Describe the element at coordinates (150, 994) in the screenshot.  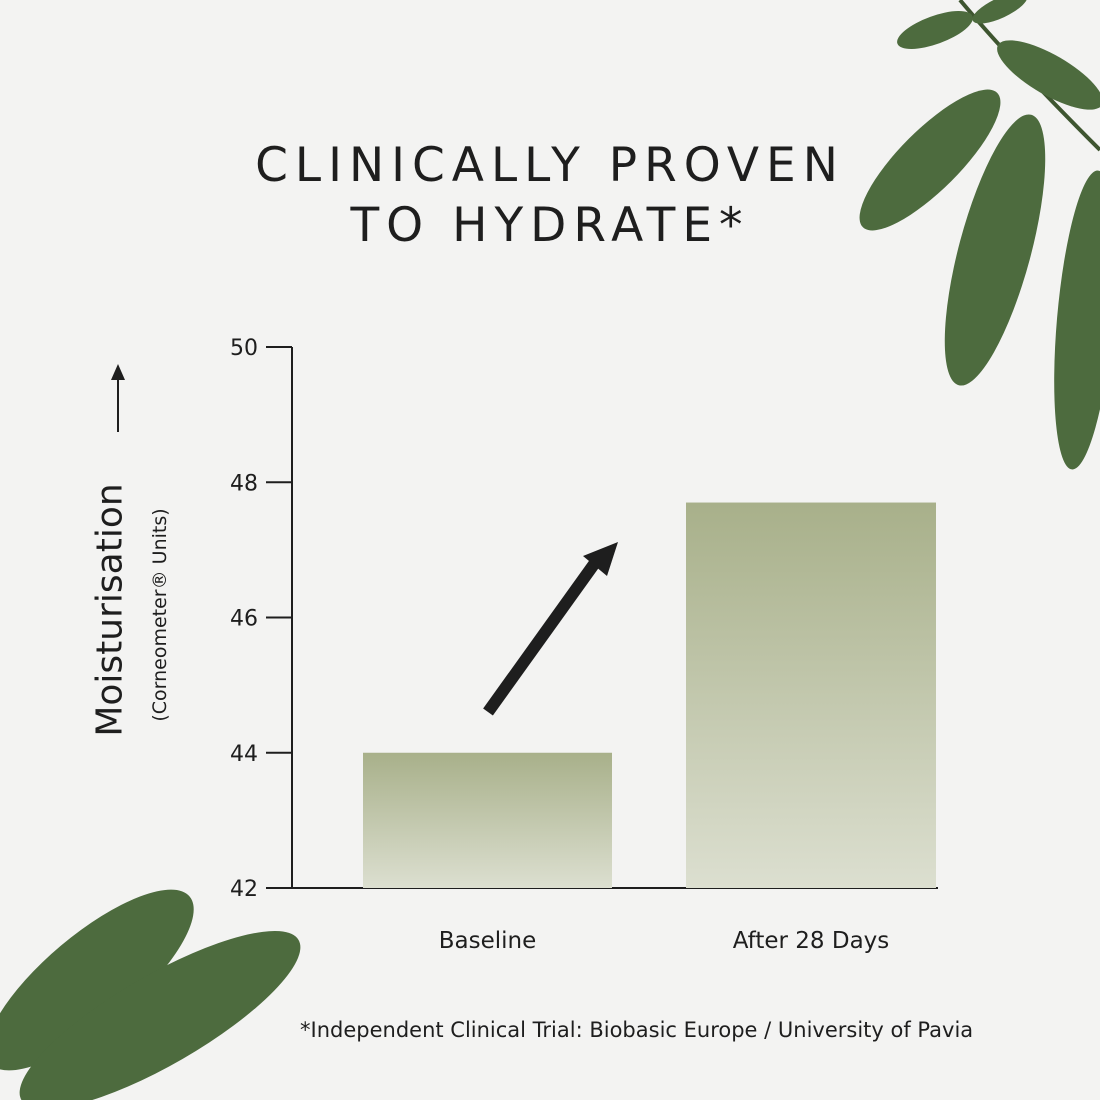
I see `leaf-decoration-bottom-left` at that location.